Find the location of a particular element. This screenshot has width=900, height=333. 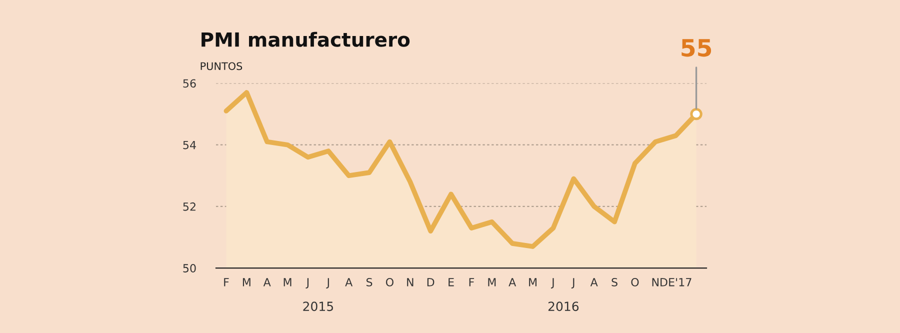

y-axis-title: PUNTOS is located at coordinates (221, 66).